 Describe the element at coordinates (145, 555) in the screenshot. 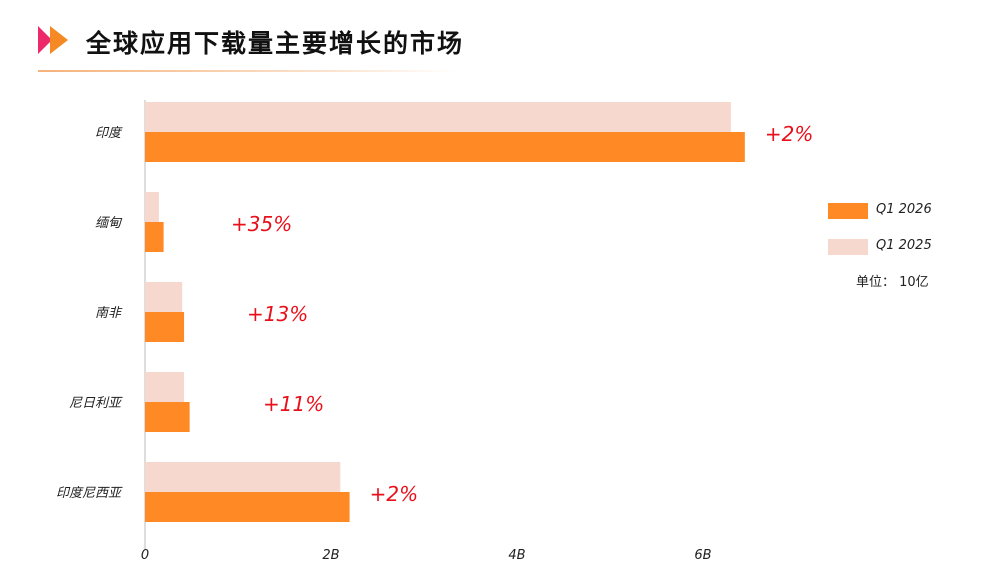

I see `x-tick-label: 0` at that location.